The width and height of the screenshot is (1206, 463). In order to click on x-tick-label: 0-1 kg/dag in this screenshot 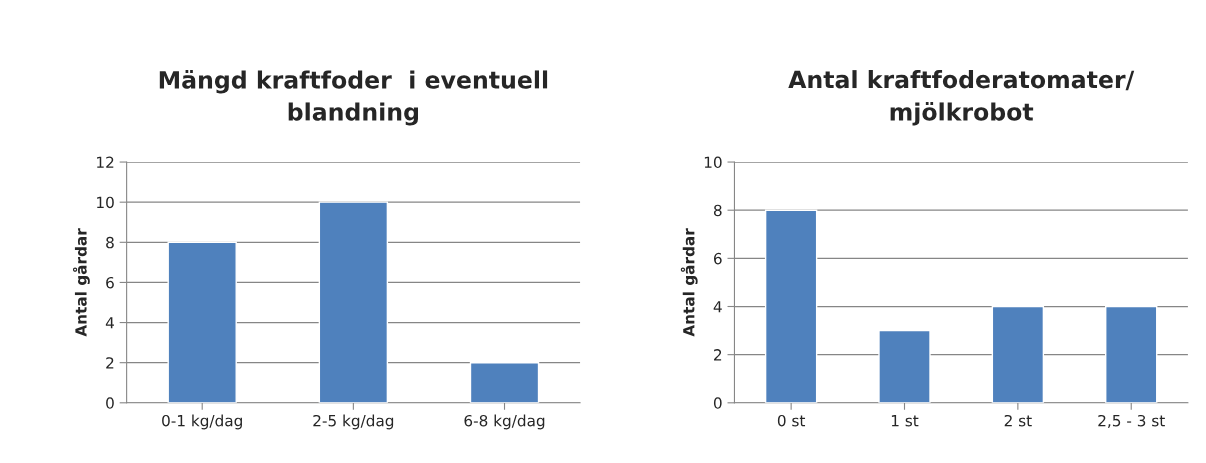, I will do `click(202, 422)`.